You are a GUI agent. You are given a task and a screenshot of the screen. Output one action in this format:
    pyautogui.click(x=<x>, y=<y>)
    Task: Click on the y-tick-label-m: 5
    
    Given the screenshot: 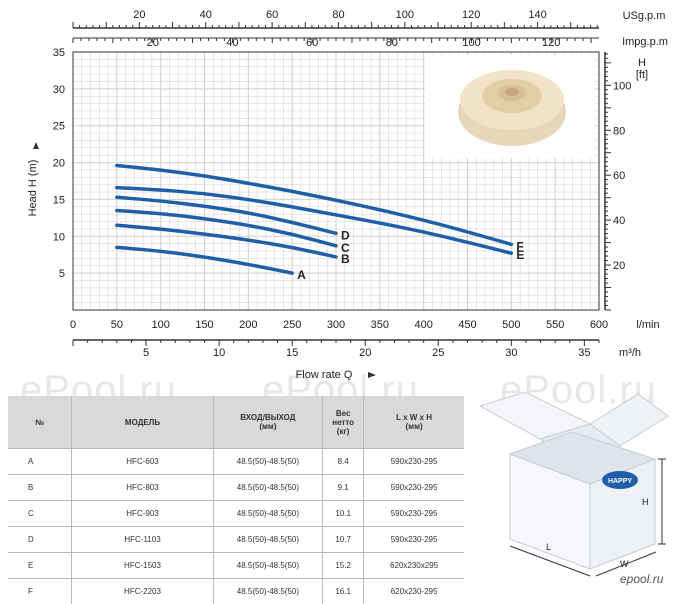 What is the action you would take?
    pyautogui.click(x=62, y=274)
    